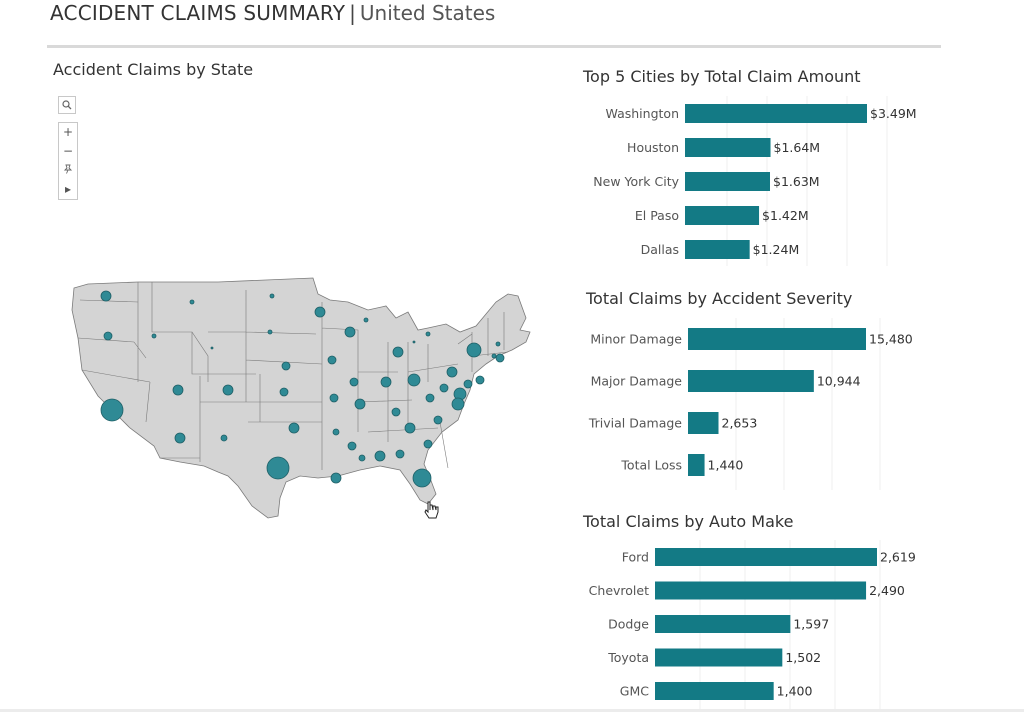 The width and height of the screenshot is (1024, 712). Describe the element at coordinates (714, 691) in the screenshot. I see `bar-gmc` at that location.